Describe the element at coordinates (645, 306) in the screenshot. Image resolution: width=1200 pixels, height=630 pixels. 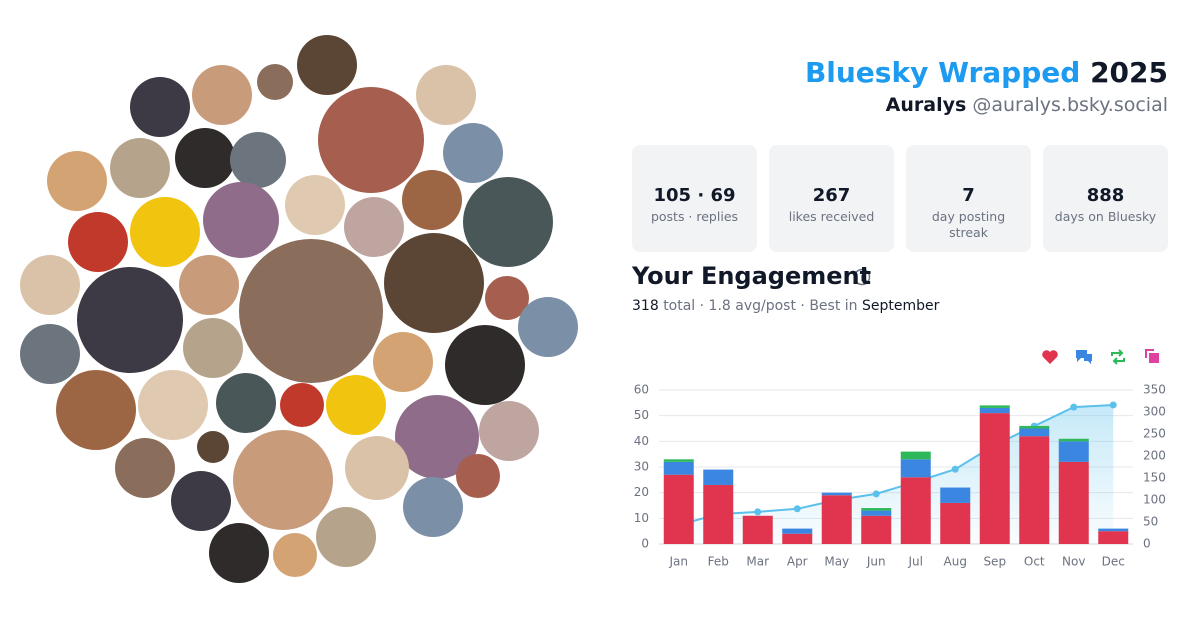
I see `total: 318` at that location.